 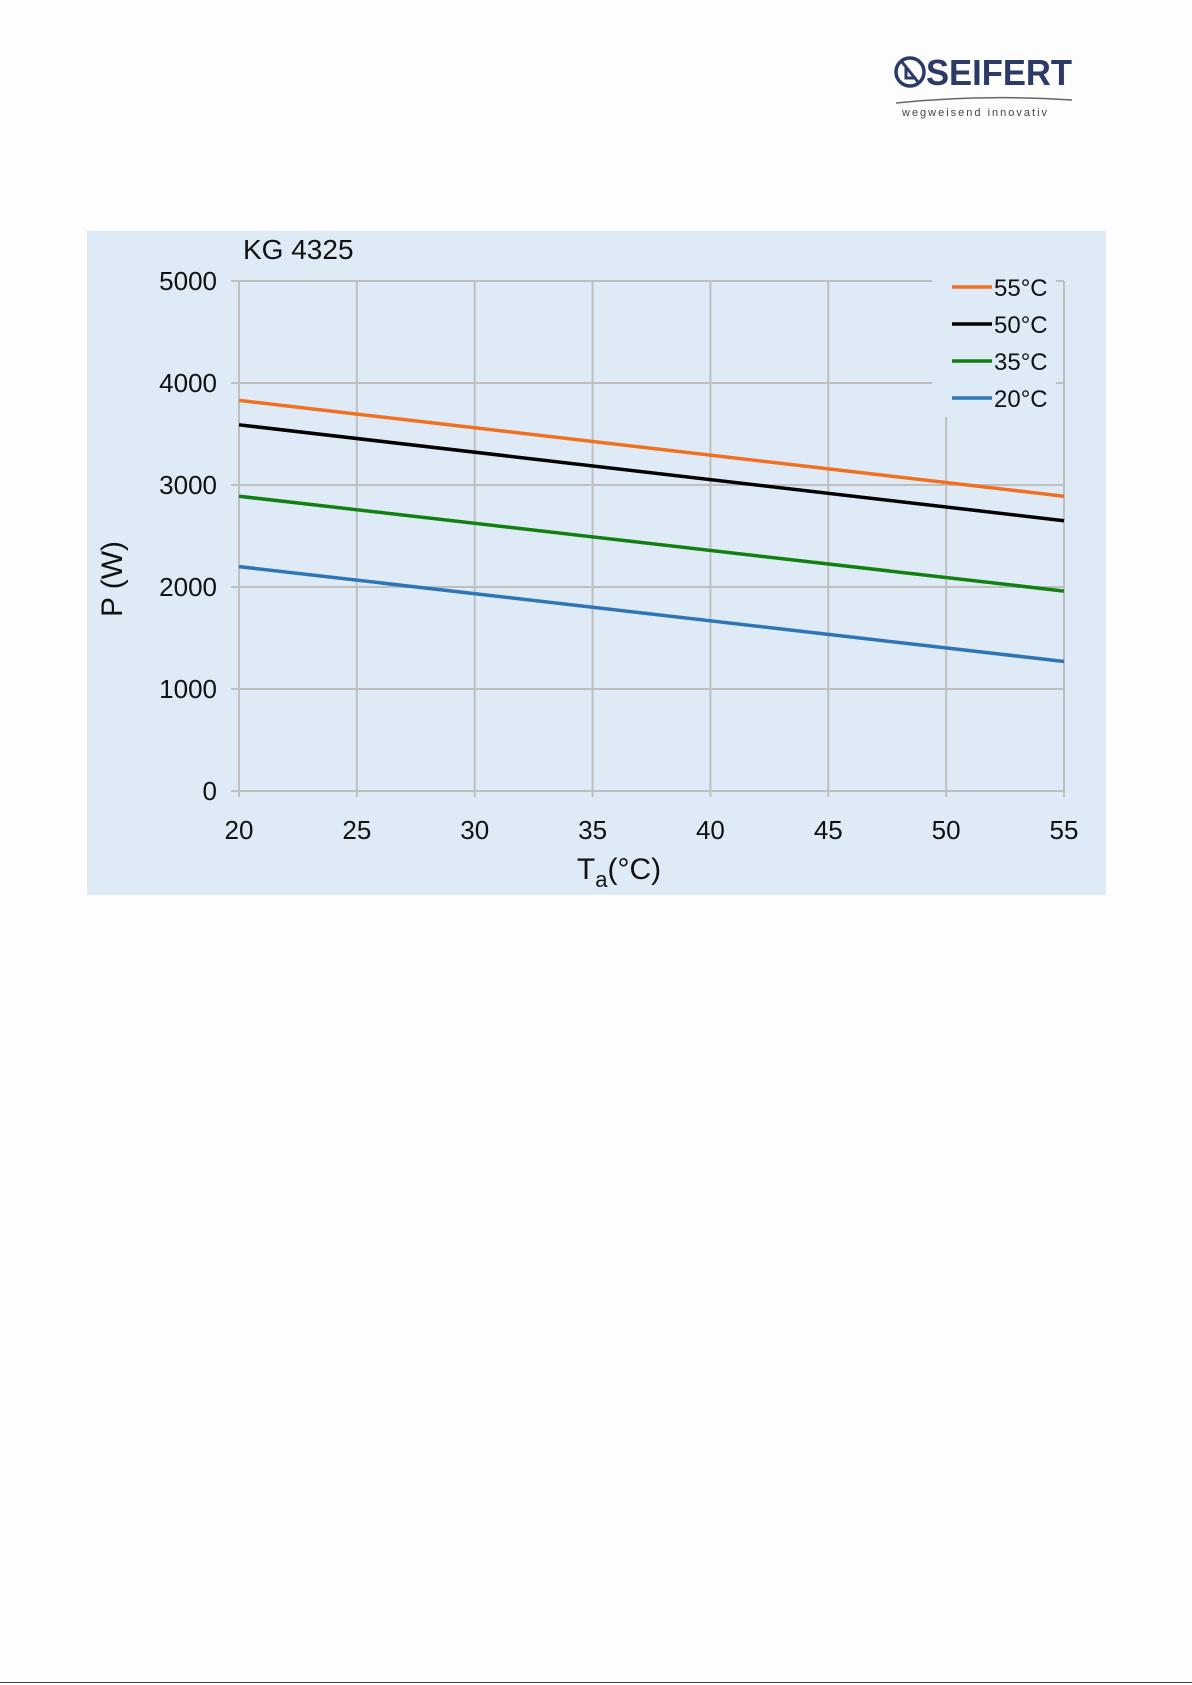 I want to click on legend-label: 35°C, so click(x=1021, y=362).